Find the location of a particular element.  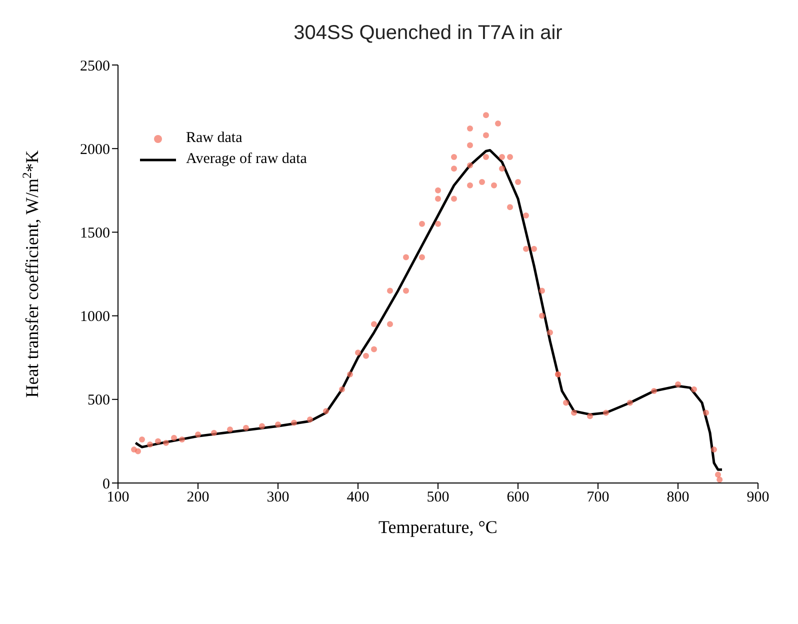

y-tick-label: 1500 is located at coordinates (95, 234).